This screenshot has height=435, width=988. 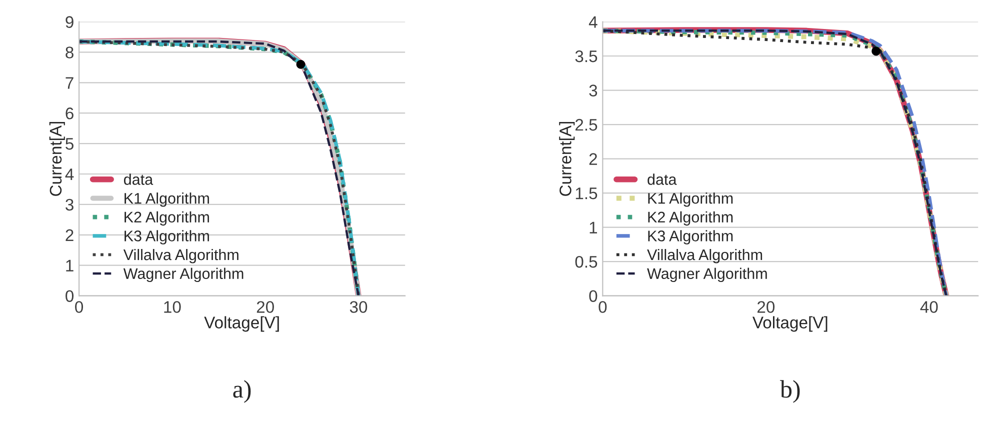 What do you see at coordinates (70, 83) in the screenshot?
I see `y-tick-label: 7` at bounding box center [70, 83].